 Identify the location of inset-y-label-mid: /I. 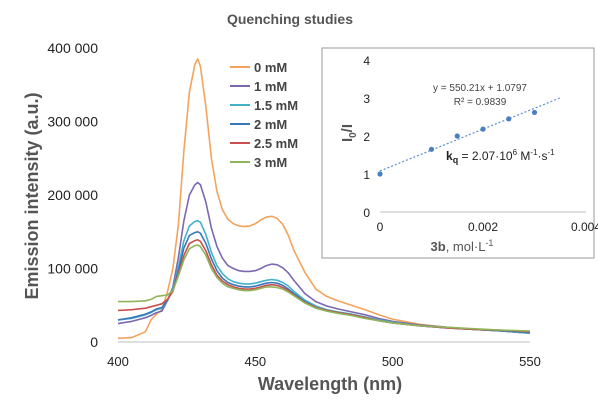
(347, 128).